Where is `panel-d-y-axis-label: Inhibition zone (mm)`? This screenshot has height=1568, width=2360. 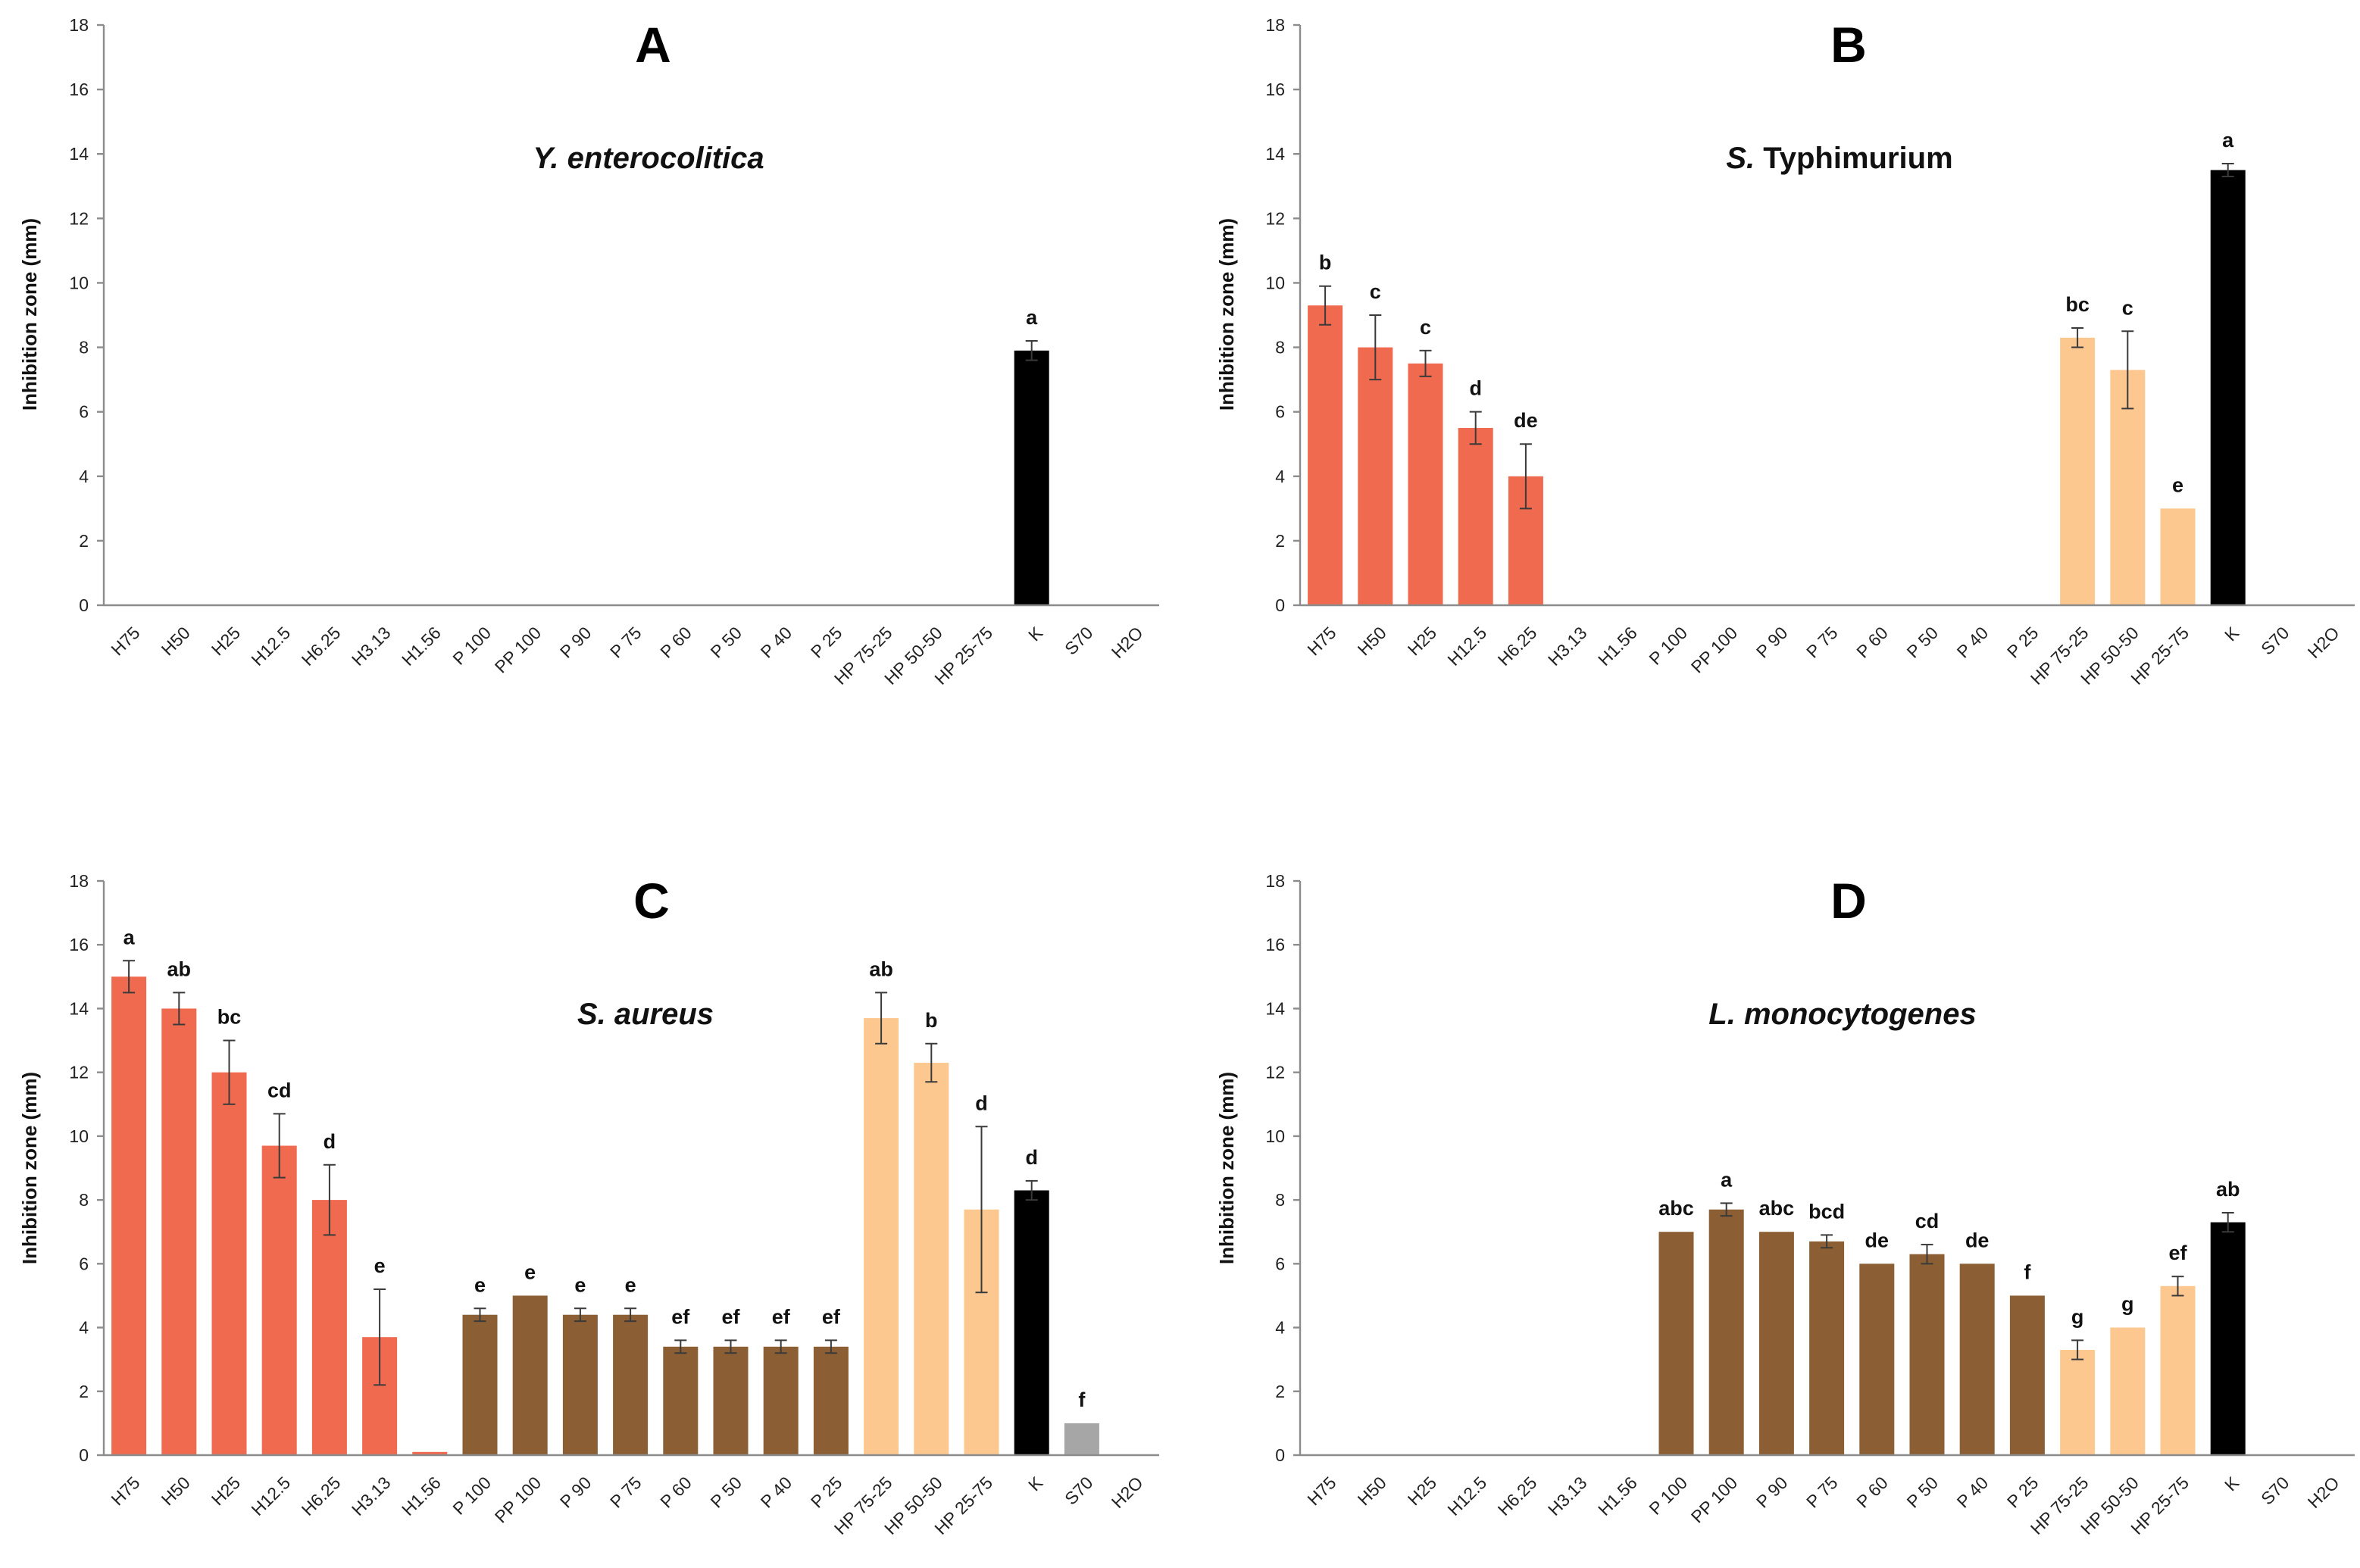 panel-d-y-axis-label: Inhibition zone (mm) is located at coordinates (1226, 1168).